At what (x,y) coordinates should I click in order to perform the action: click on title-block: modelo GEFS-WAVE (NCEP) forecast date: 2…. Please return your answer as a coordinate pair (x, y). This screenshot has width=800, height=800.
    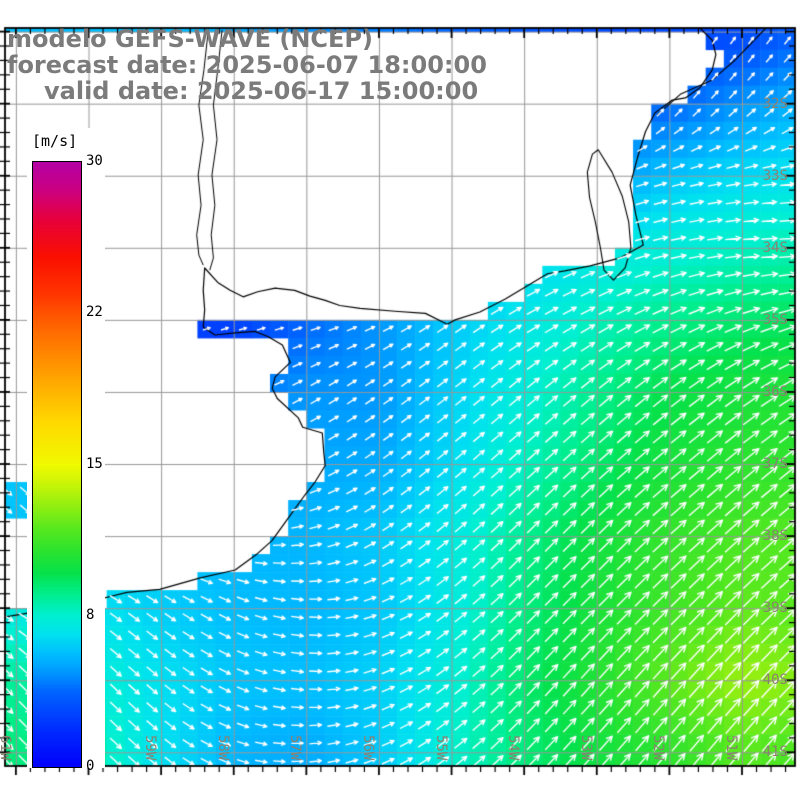
    Looking at the image, I should click on (247, 65).